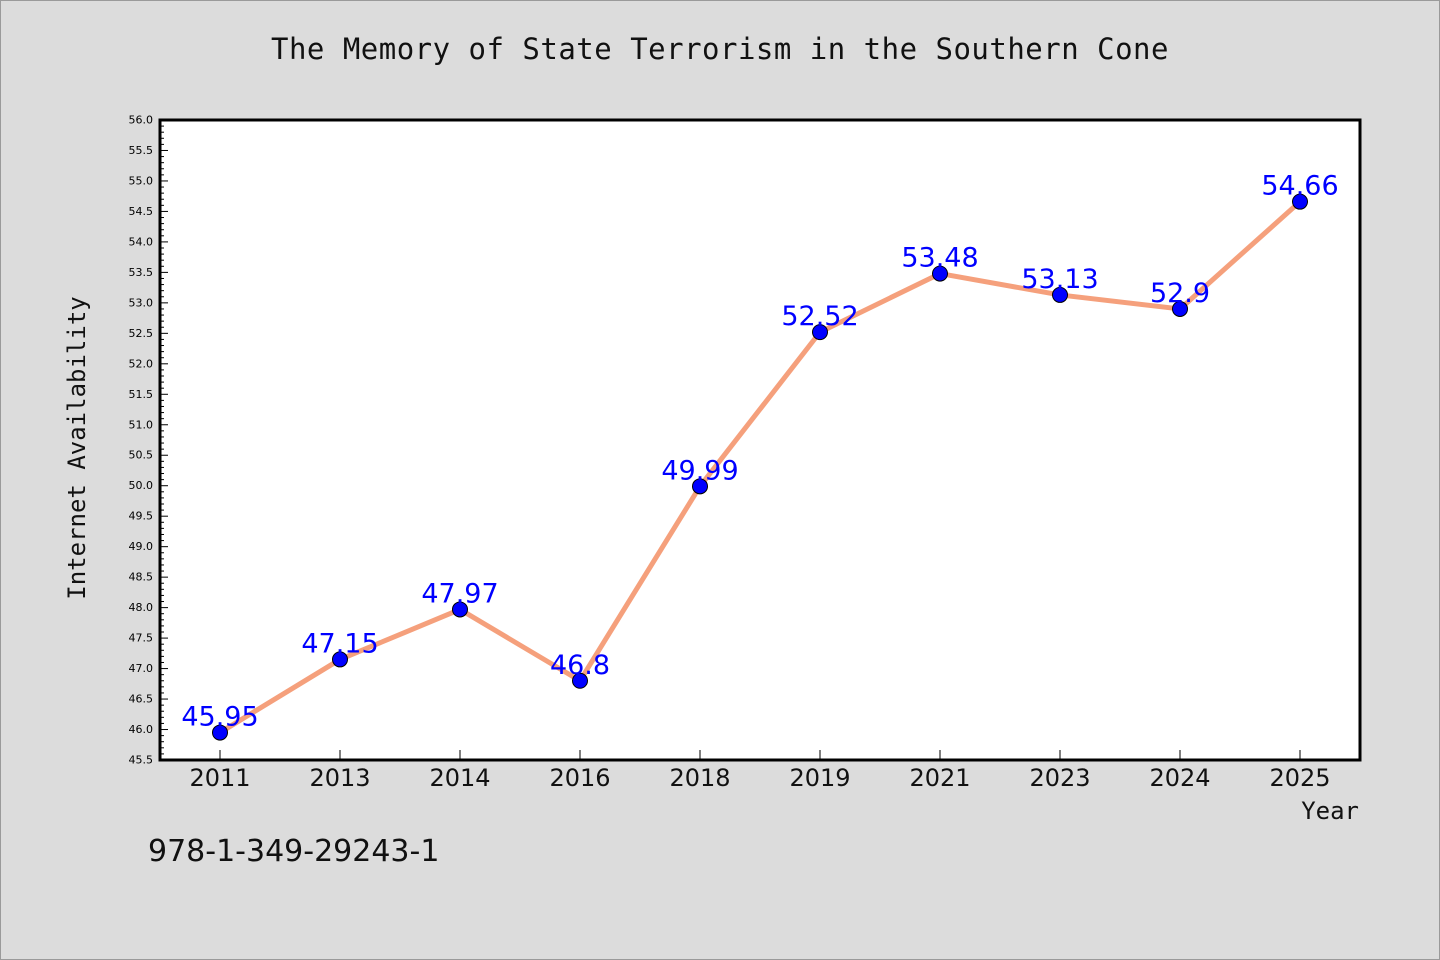  Describe the element at coordinates (459, 593) in the screenshot. I see `data-label: 47.97` at that location.